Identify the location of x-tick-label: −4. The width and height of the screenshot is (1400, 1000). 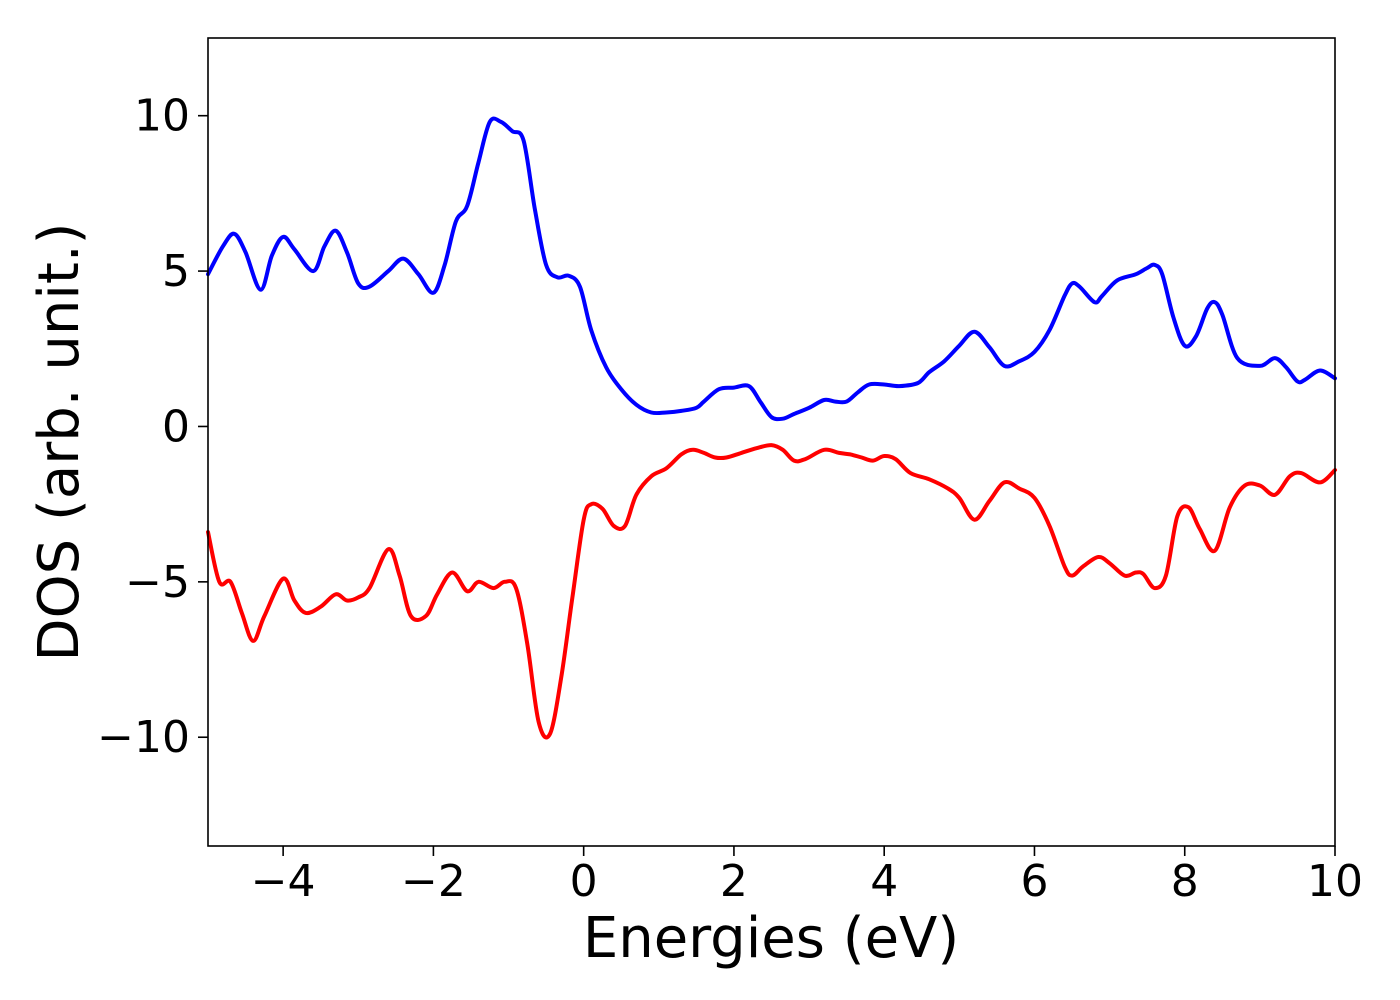
(283, 881).